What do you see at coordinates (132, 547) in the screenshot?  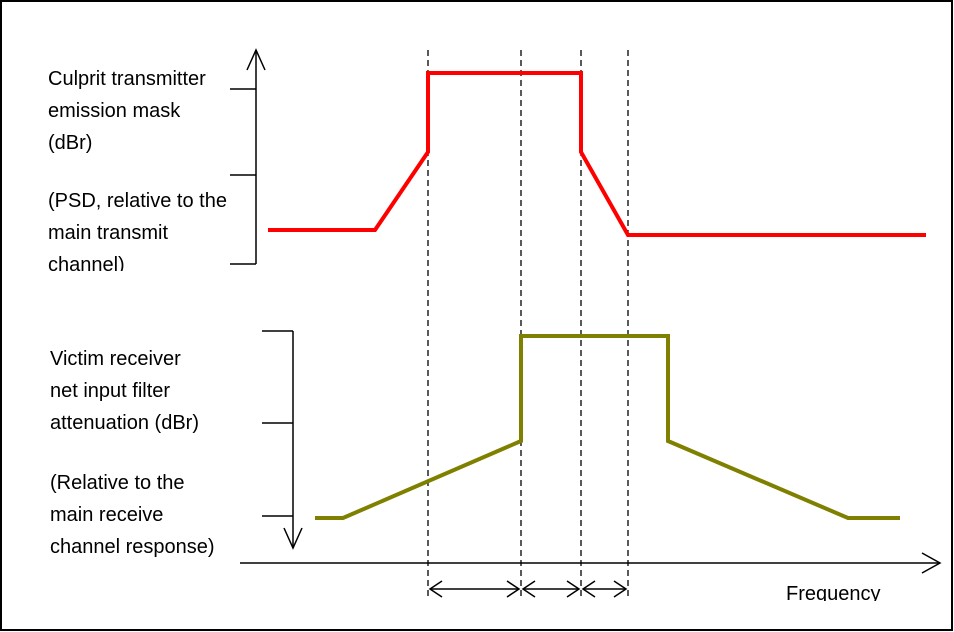 I see `rx-label-line-6: channel response)` at bounding box center [132, 547].